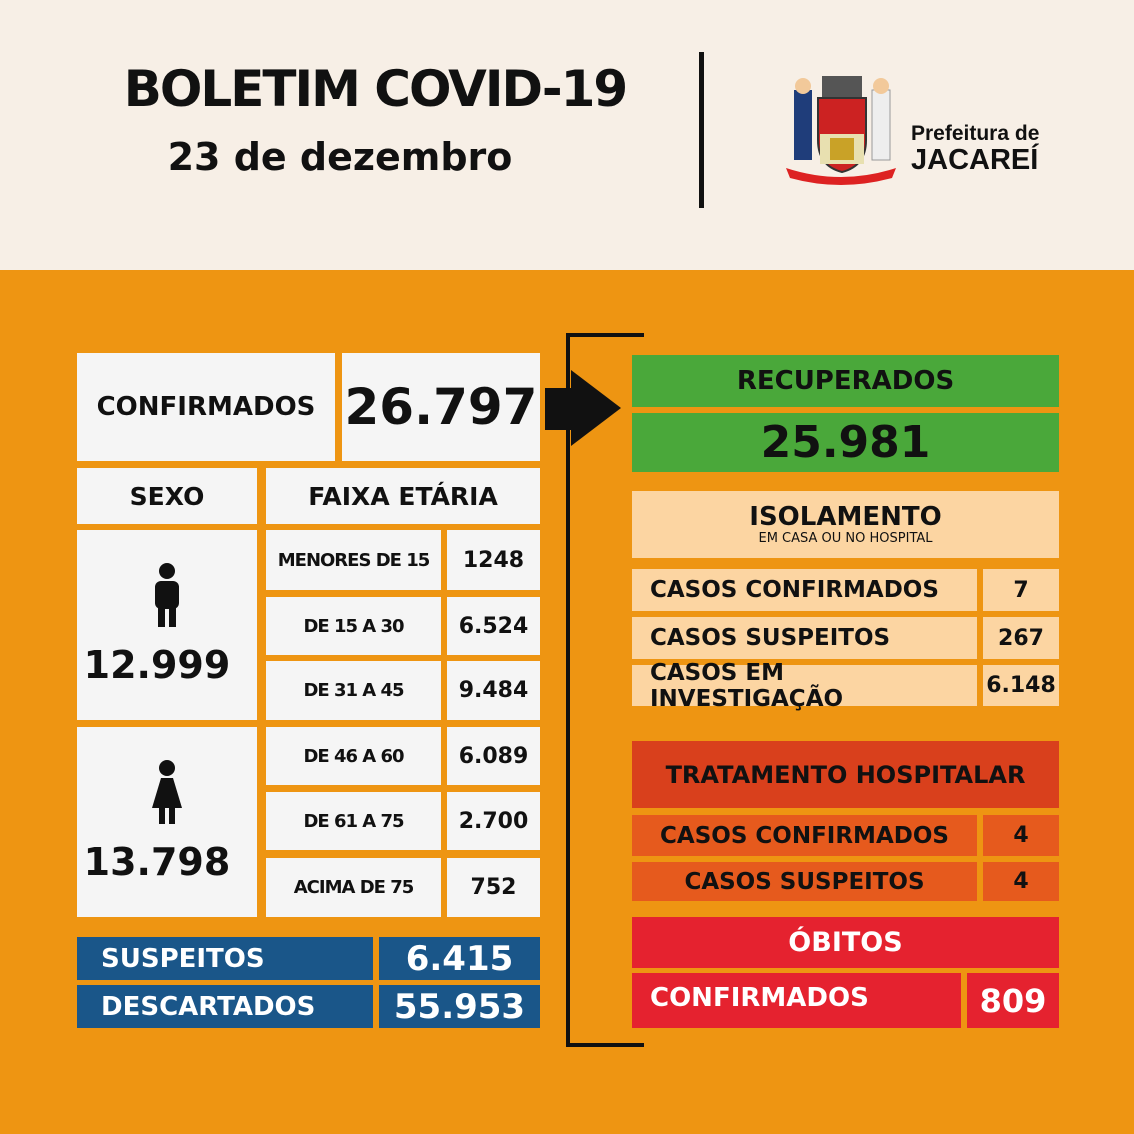 The height and width of the screenshot is (1134, 1134). What do you see at coordinates (975, 133) in the screenshot?
I see `org-line1: Prefeitura de` at bounding box center [975, 133].